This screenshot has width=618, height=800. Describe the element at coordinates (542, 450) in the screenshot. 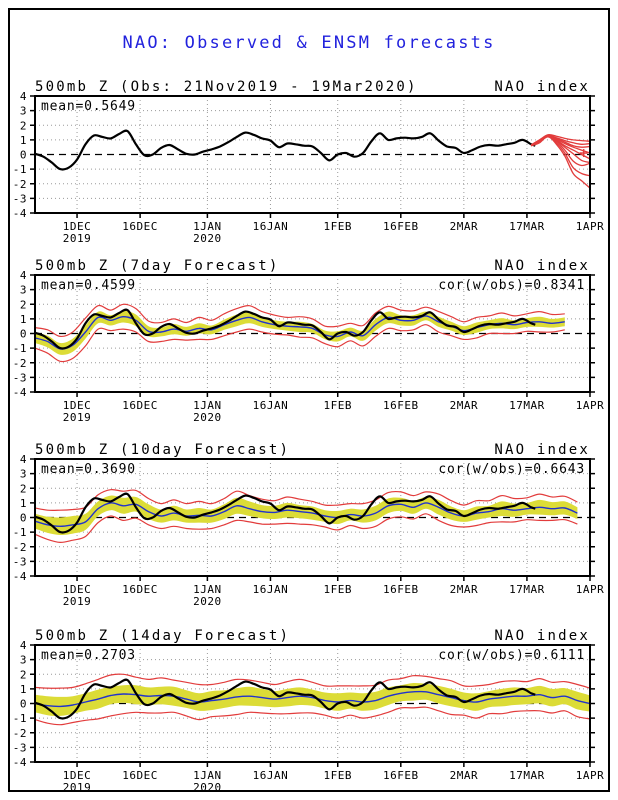

I see `panel-10day-axis-name: NAO index` at that location.